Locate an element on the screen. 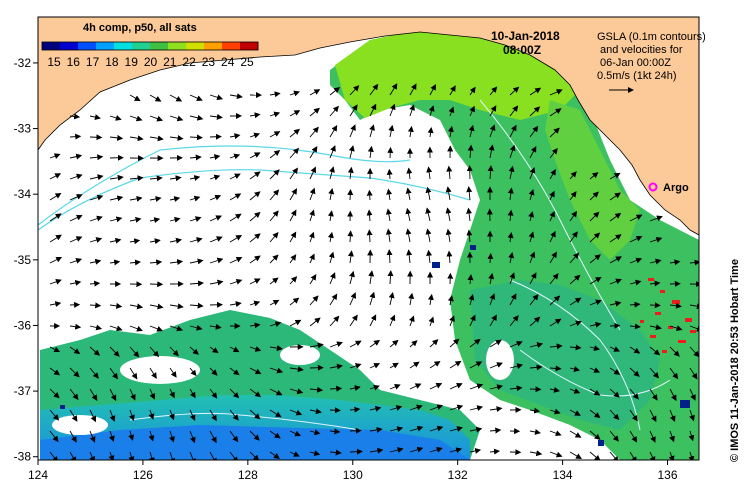  gsla-note-line1: GSLA (0.1m contours) is located at coordinates (651, 37).